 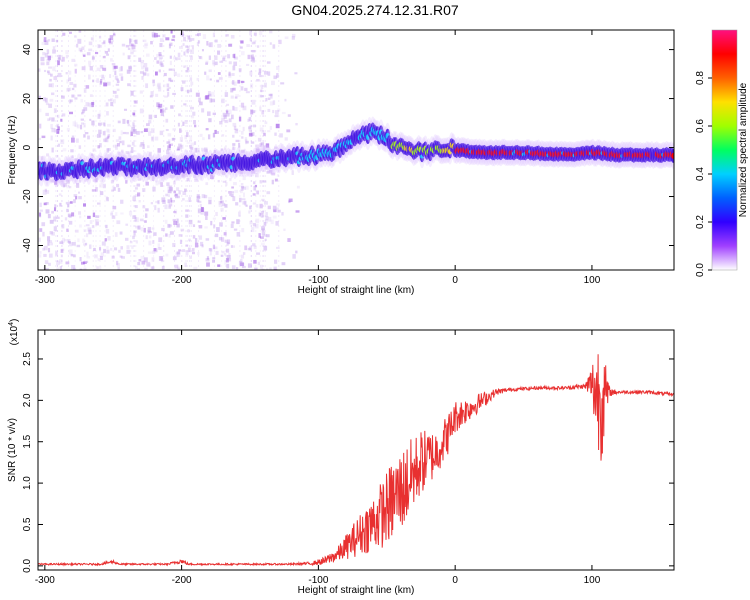 I want to click on colorbar-ticks: 0.0 0.2 0.4 0.6 0.8, so click(x=703, y=174).